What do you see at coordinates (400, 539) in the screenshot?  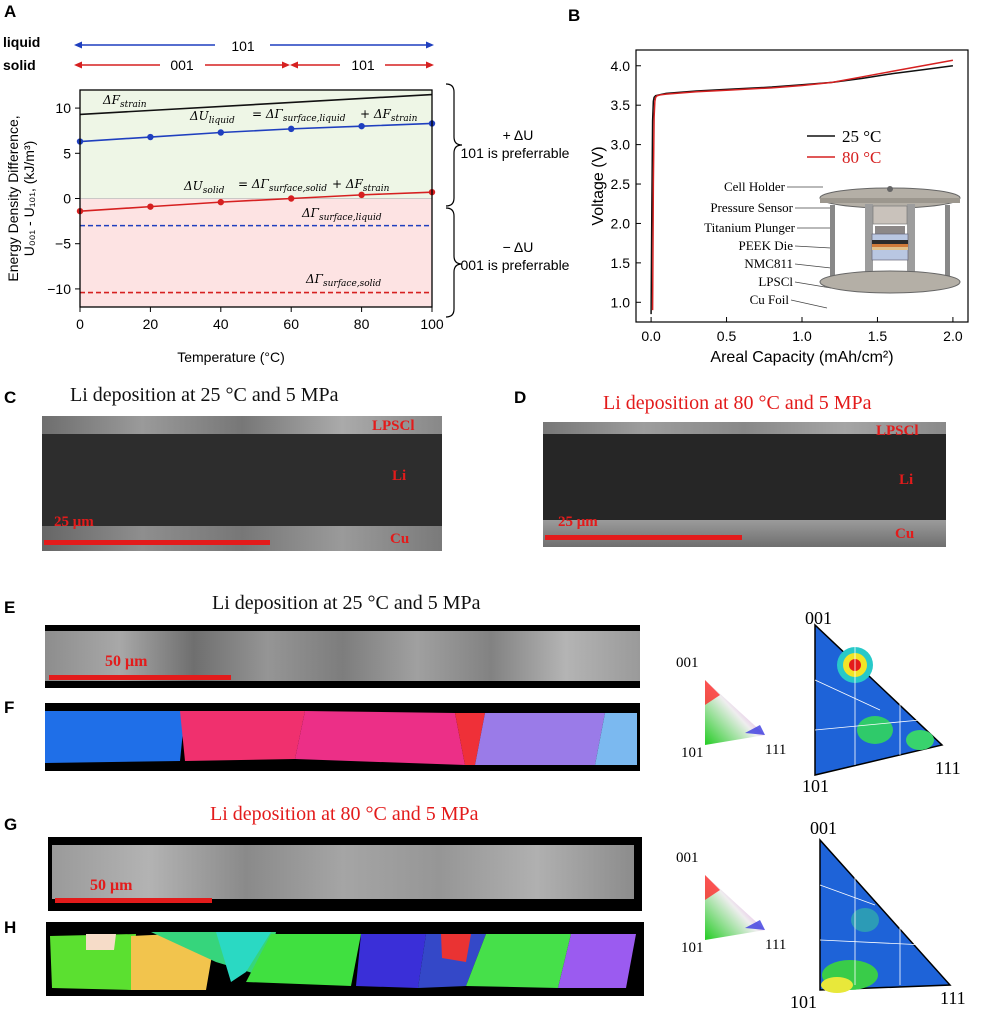 I see `label-cu-c: Cu` at bounding box center [400, 539].